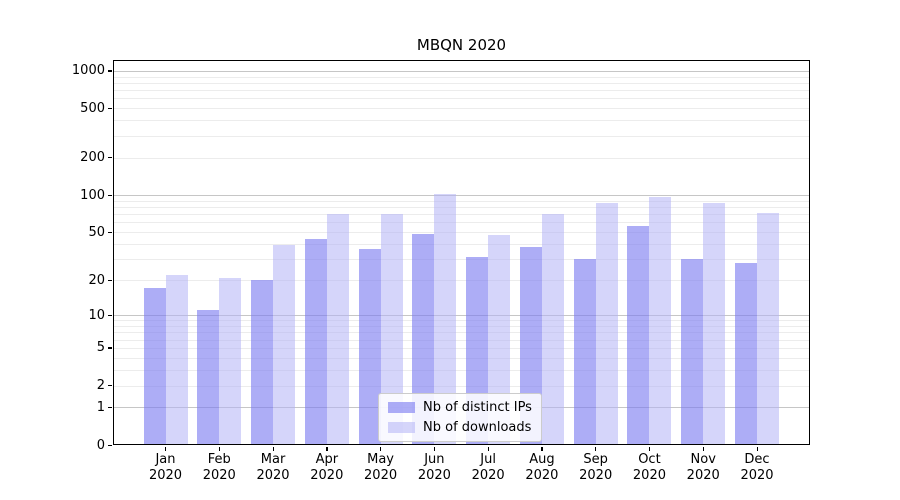 The image size is (900, 500). I want to click on bar-ips-nov-2020, so click(692, 352).